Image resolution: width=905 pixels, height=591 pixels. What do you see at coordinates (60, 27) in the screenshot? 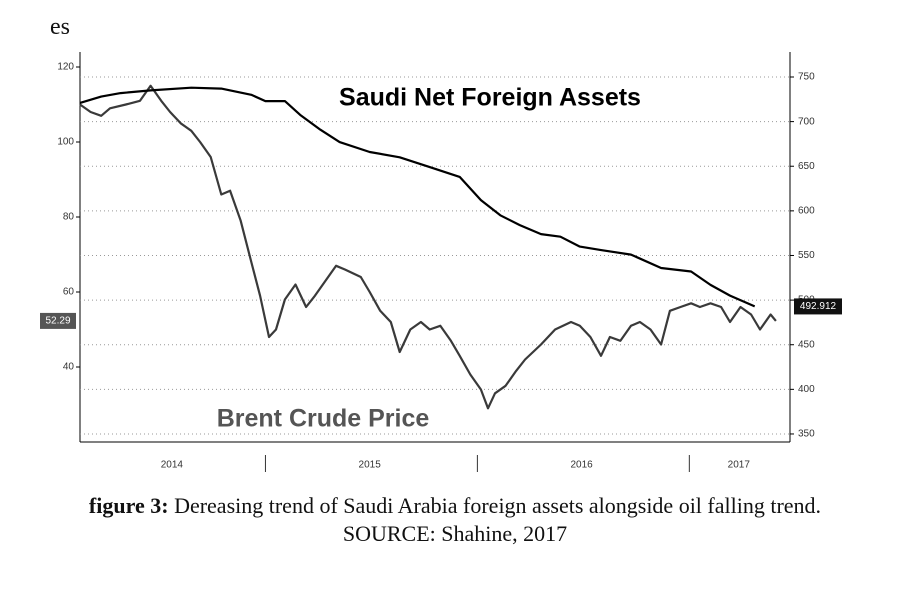
I see `cropped-text: es` at bounding box center [60, 27].